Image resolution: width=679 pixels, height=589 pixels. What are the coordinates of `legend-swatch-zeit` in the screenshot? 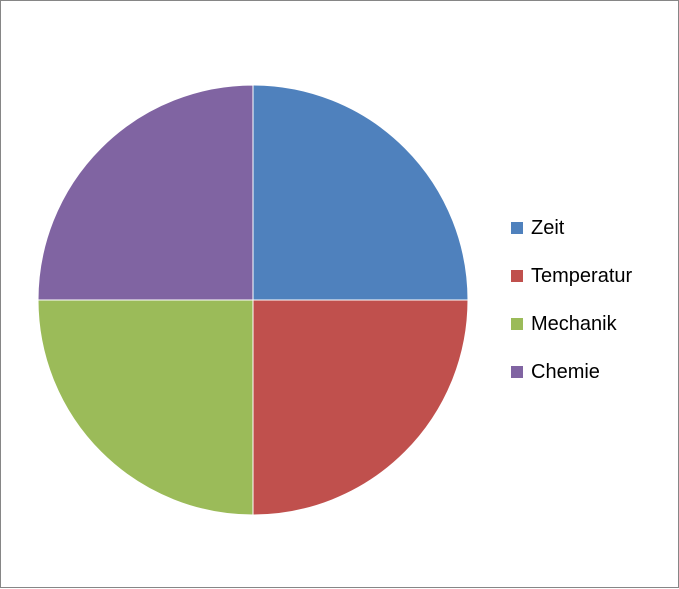 It's located at (517, 228).